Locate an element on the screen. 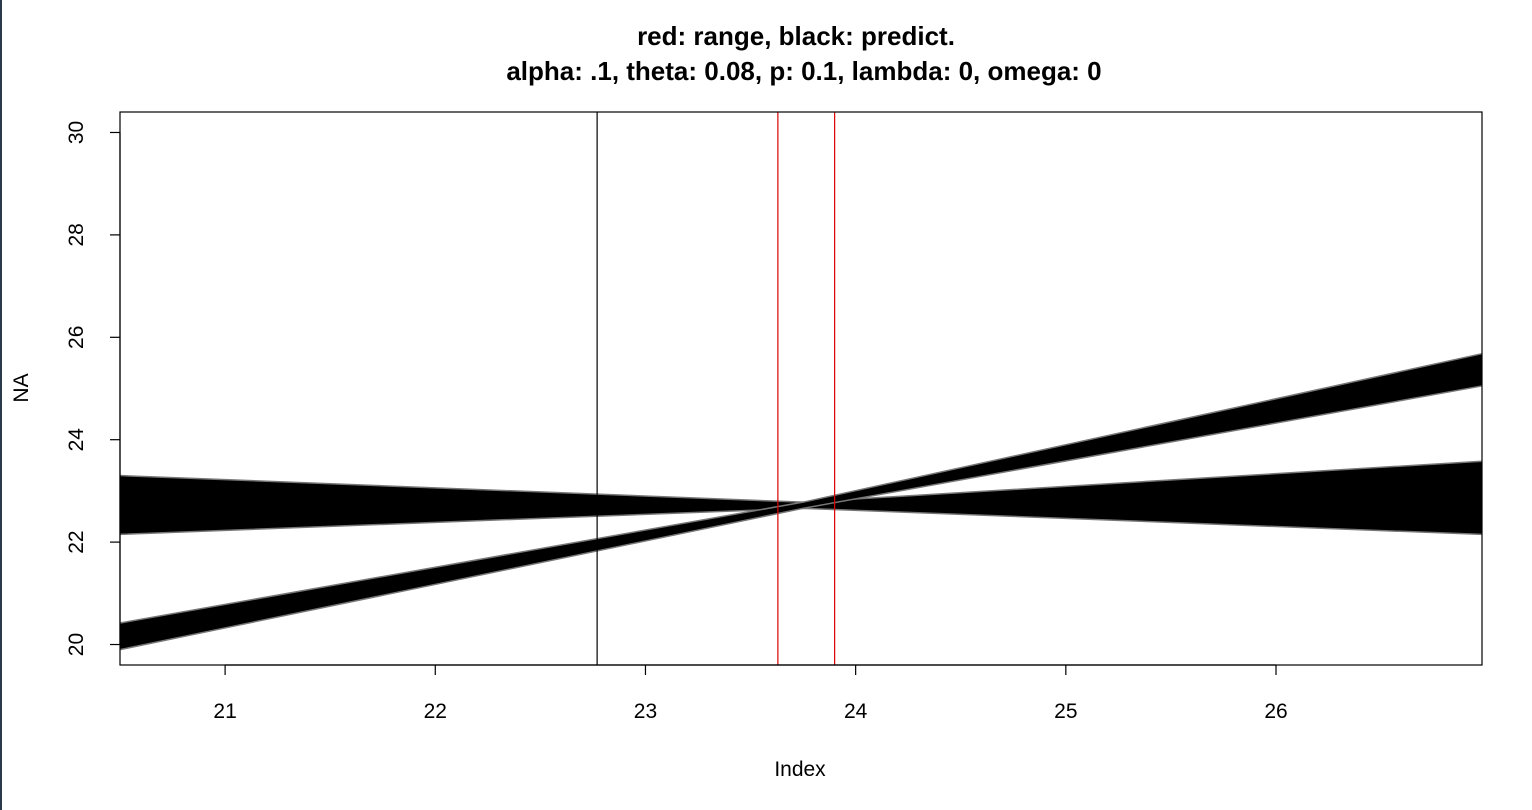  y-tick-label-26: 26 is located at coordinates (76, 337).